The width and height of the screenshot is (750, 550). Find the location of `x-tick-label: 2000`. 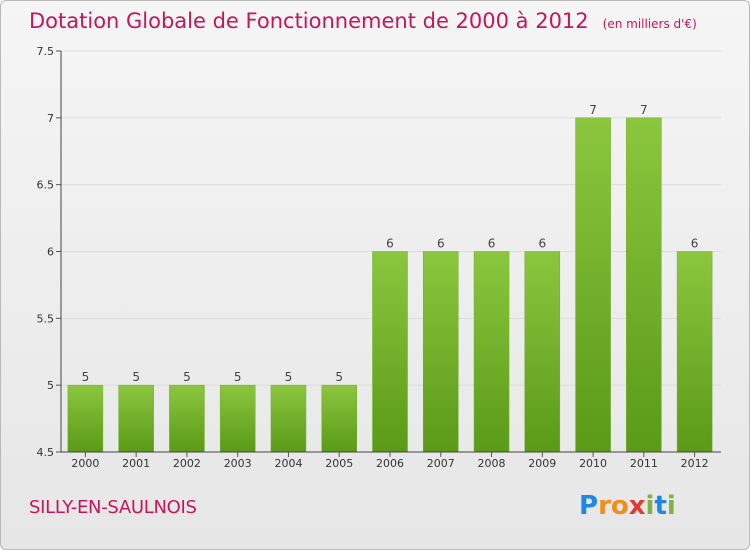

x-tick-label: 2000 is located at coordinates (85, 463).